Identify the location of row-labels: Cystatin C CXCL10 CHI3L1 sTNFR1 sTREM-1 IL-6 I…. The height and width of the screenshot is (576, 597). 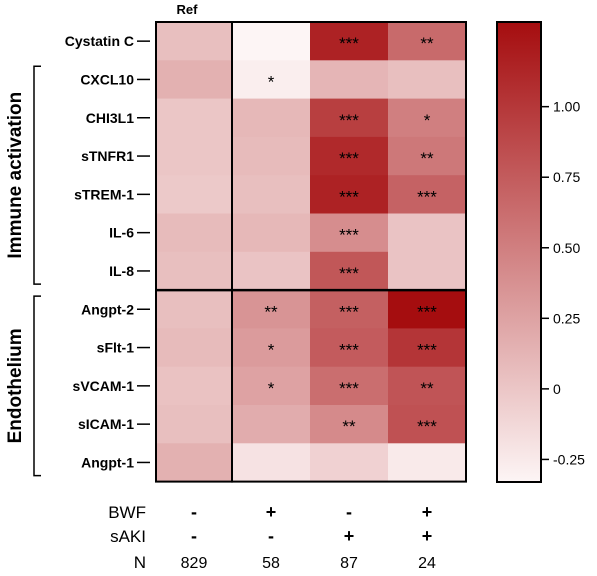
(107, 251).